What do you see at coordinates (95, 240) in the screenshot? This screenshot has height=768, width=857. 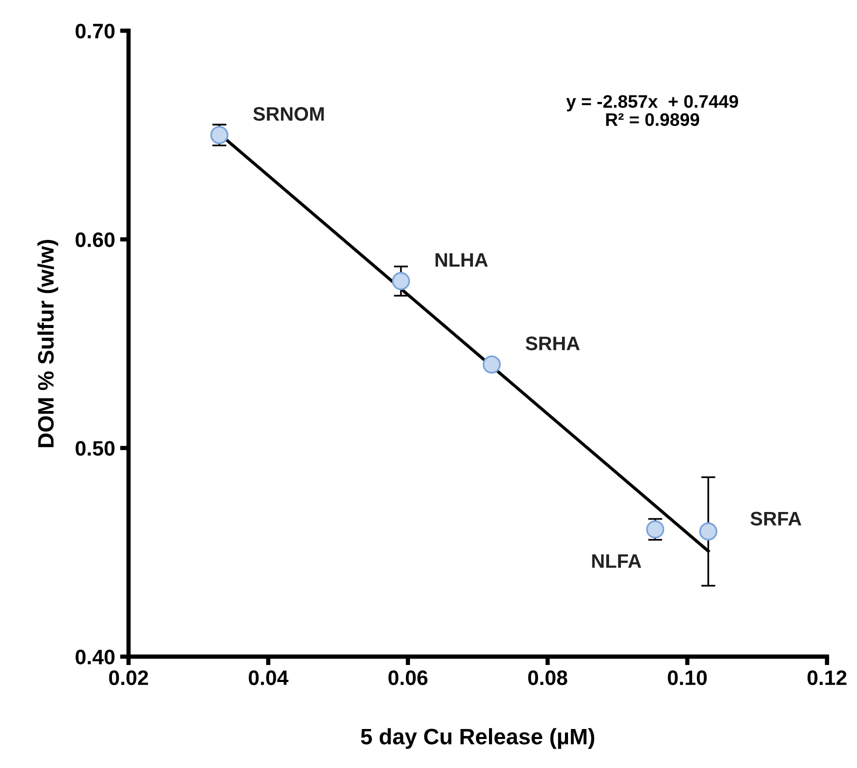 I see `y-tick-label: 0.60` at bounding box center [95, 240].